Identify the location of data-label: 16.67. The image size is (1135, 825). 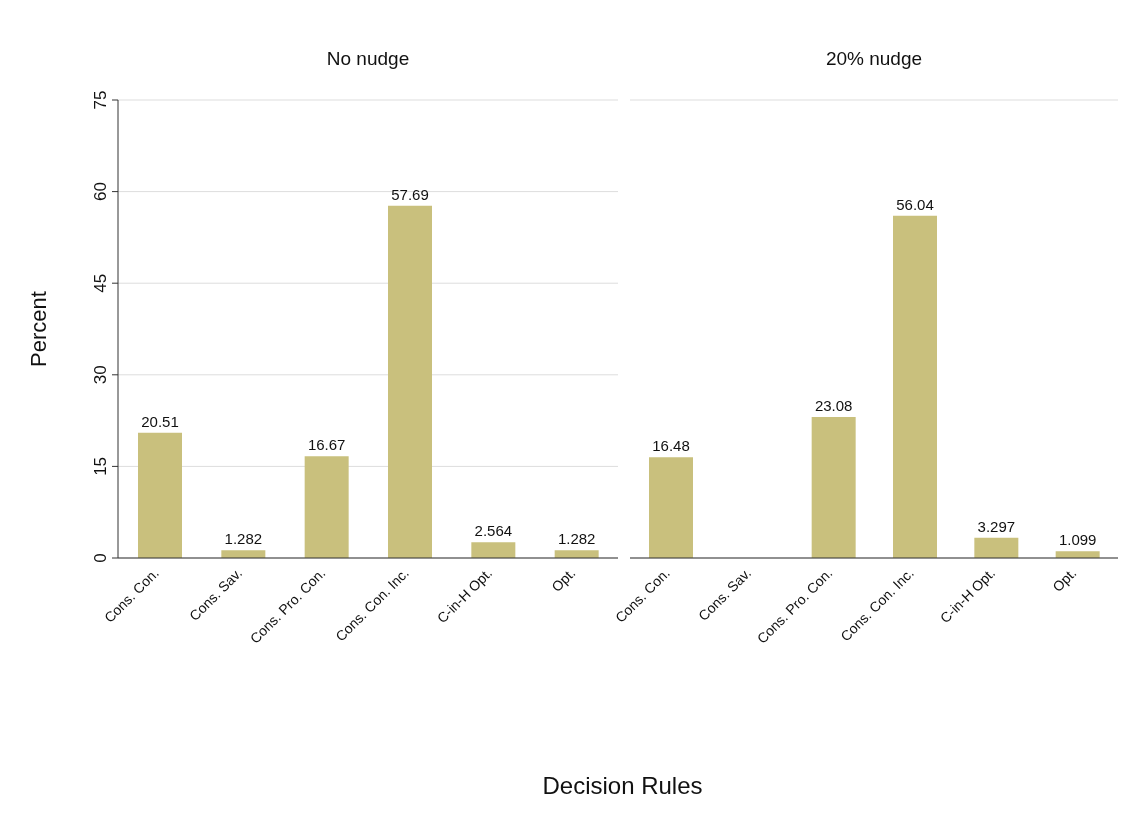
(326, 445).